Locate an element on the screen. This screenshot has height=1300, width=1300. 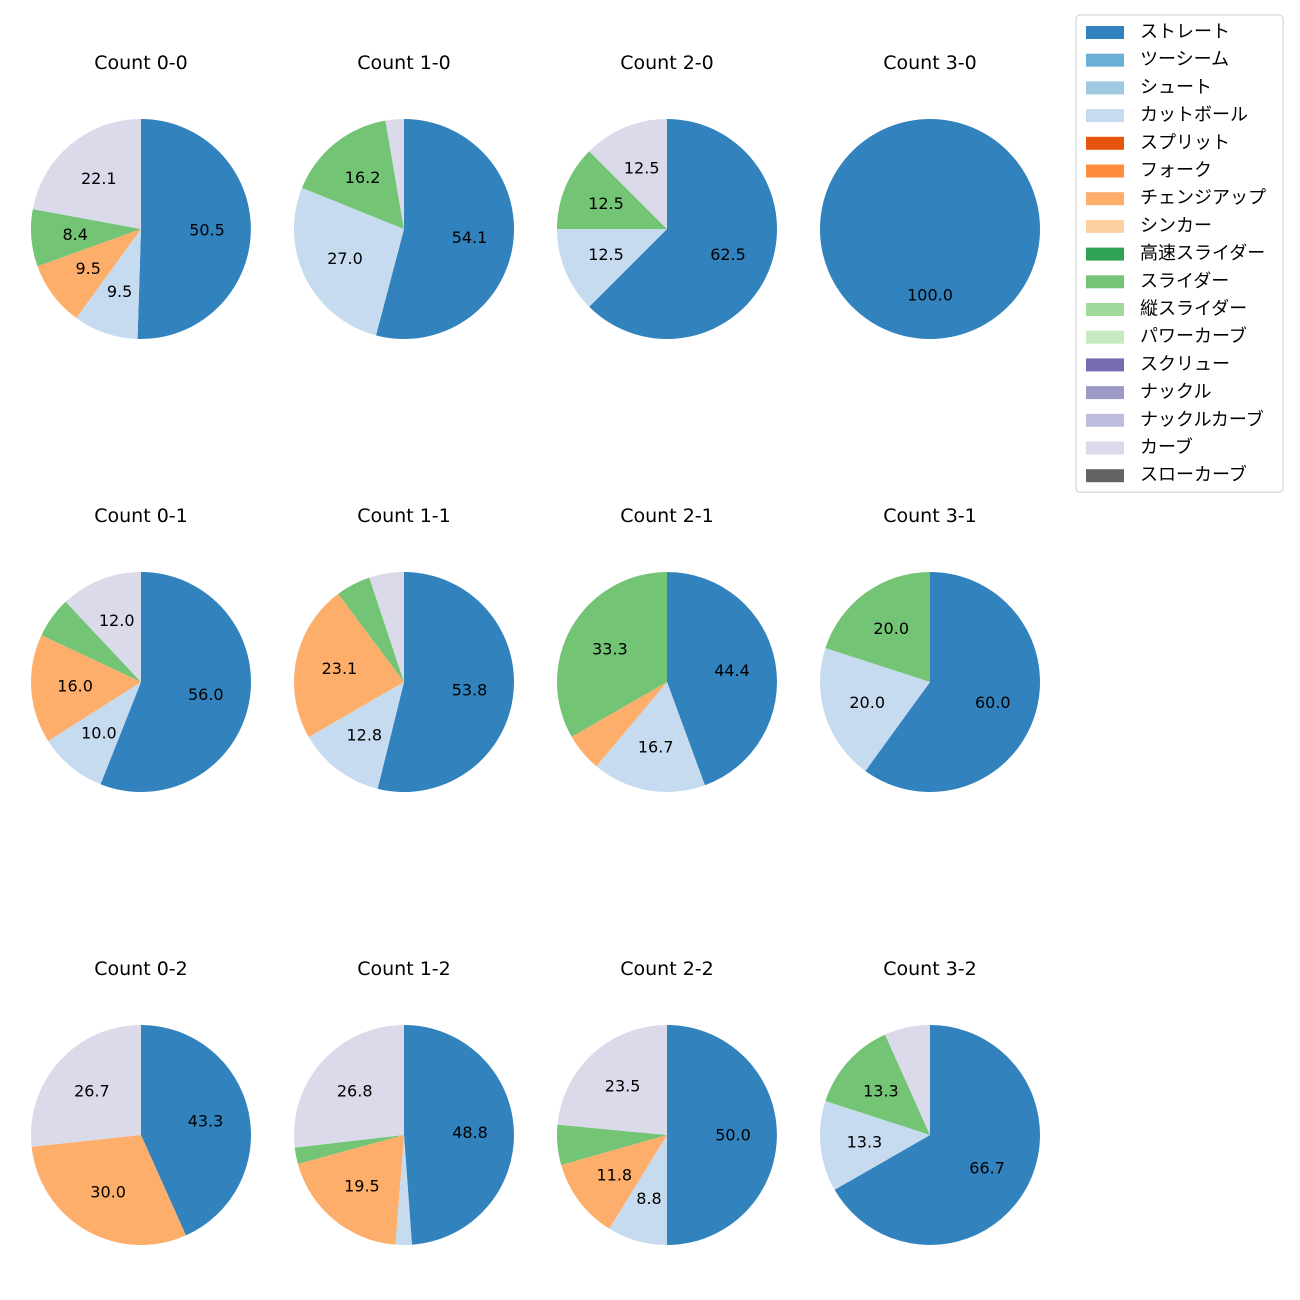
legend-label: スローカーブ is located at coordinates (1193, 475).